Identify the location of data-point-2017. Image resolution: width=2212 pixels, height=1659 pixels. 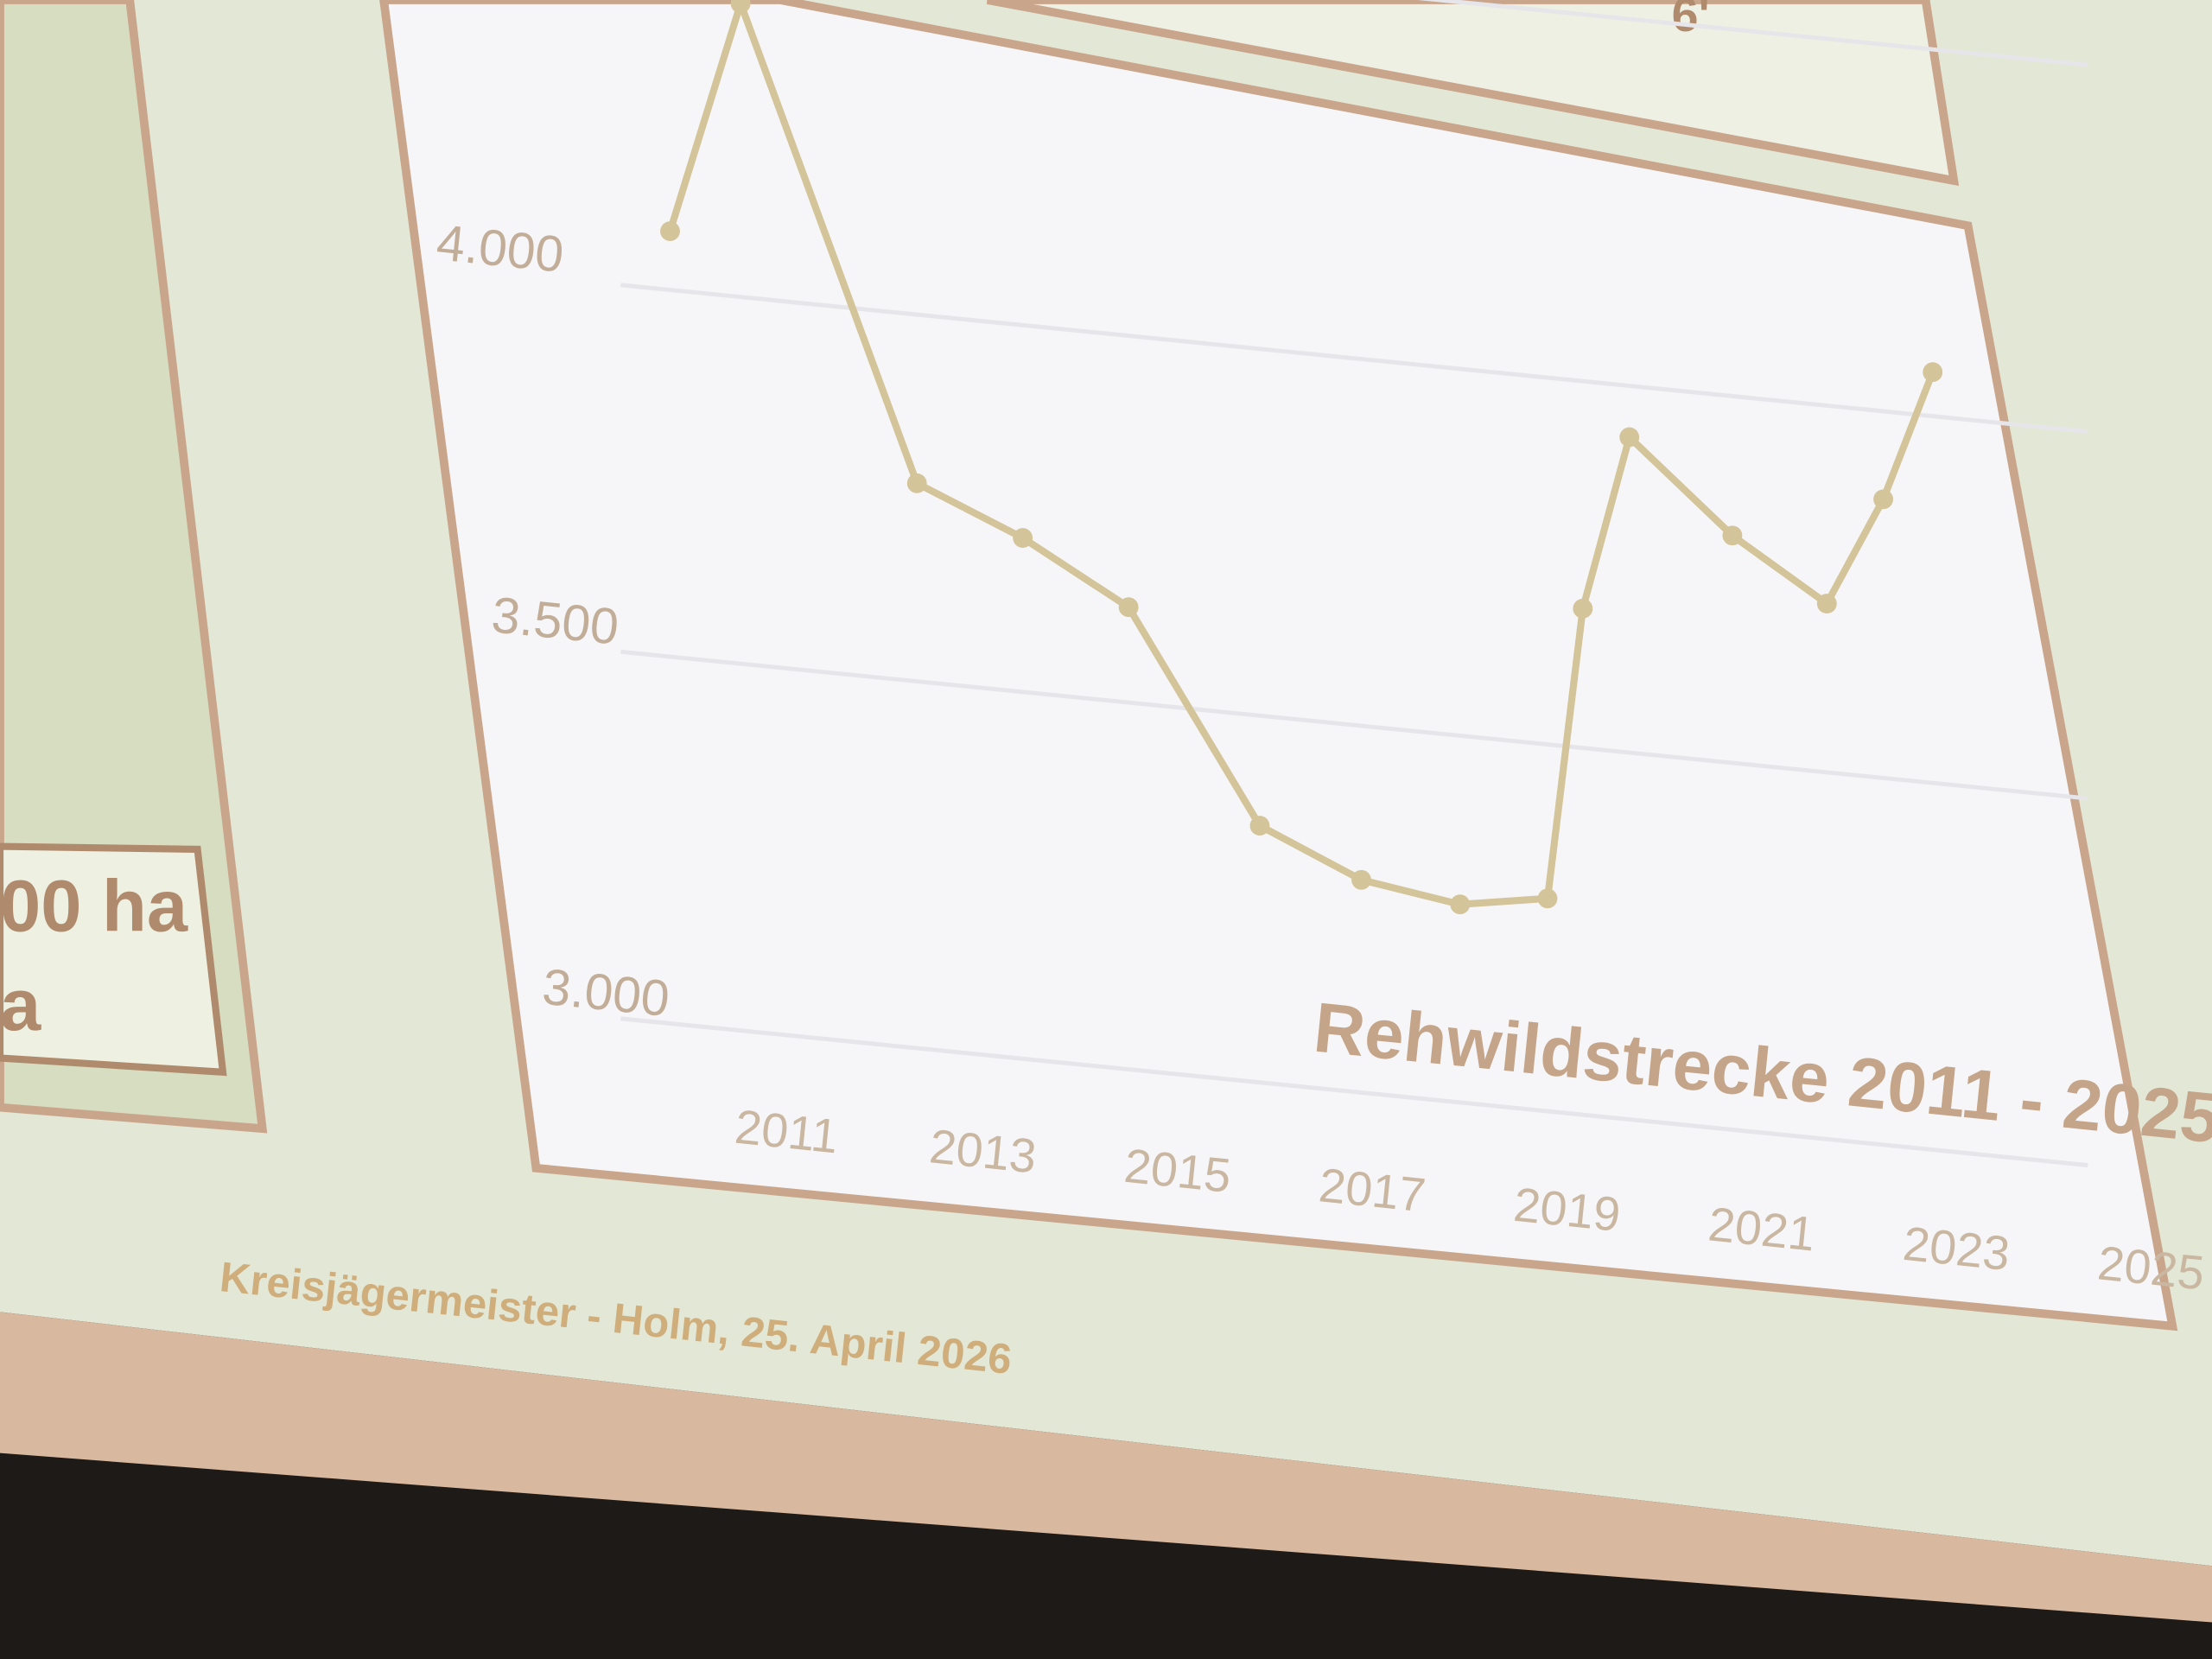
(1361, 879).